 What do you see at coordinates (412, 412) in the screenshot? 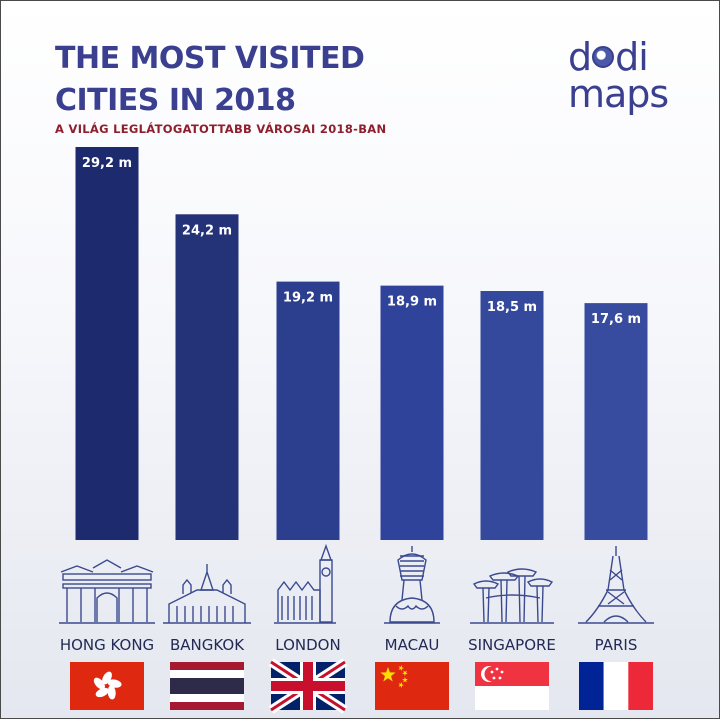
I see `bar-macau` at bounding box center [412, 412].